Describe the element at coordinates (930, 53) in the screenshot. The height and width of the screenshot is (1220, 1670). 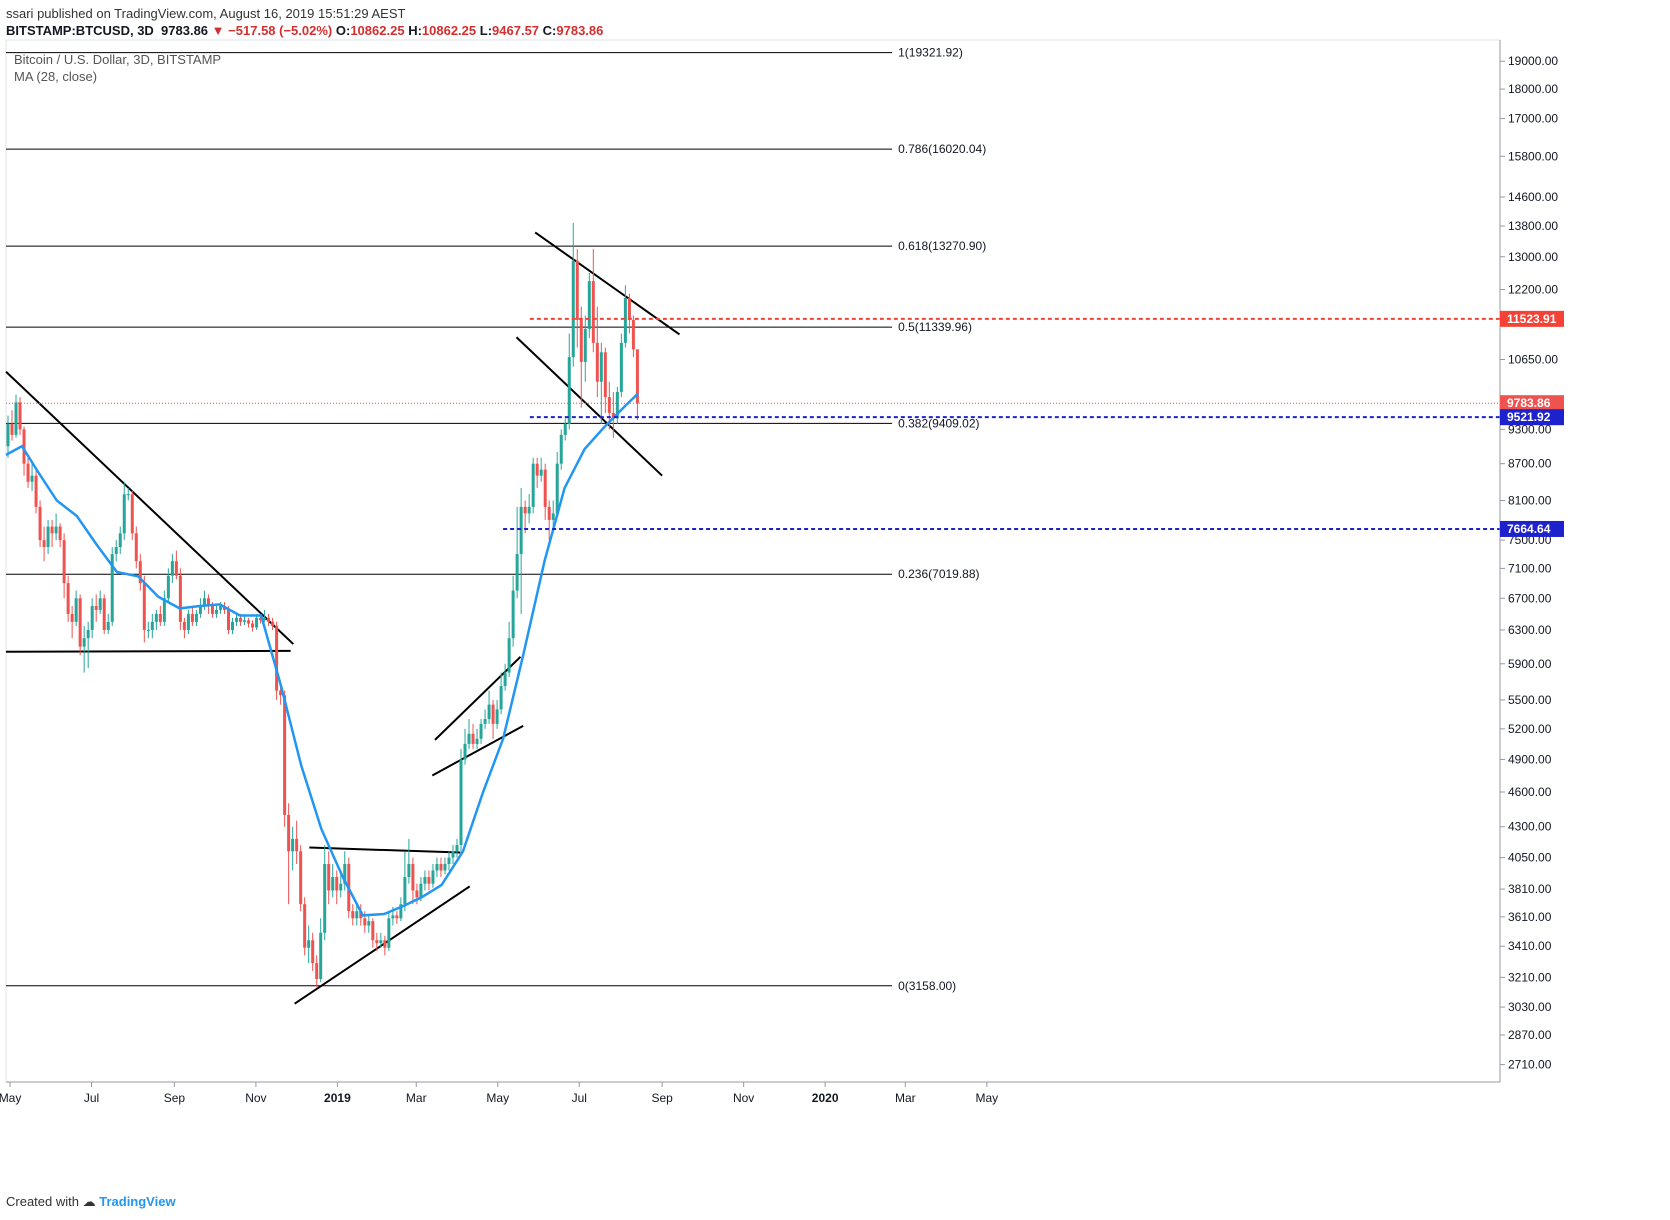
I see `fib-level-label: 1(19321.92)` at that location.